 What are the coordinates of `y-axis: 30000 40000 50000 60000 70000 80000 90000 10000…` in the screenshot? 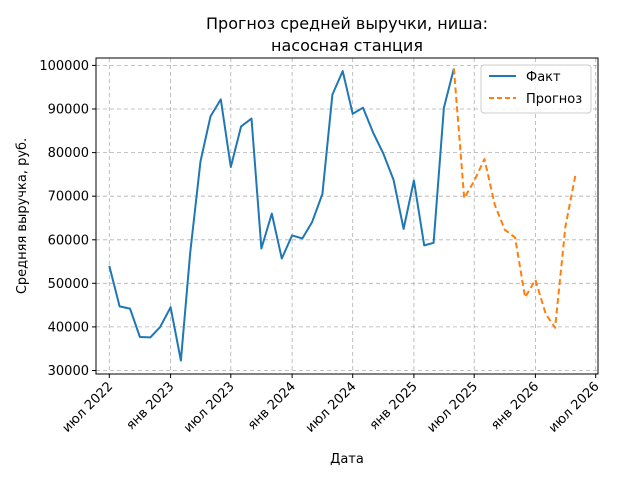 It's located at (67, 219).